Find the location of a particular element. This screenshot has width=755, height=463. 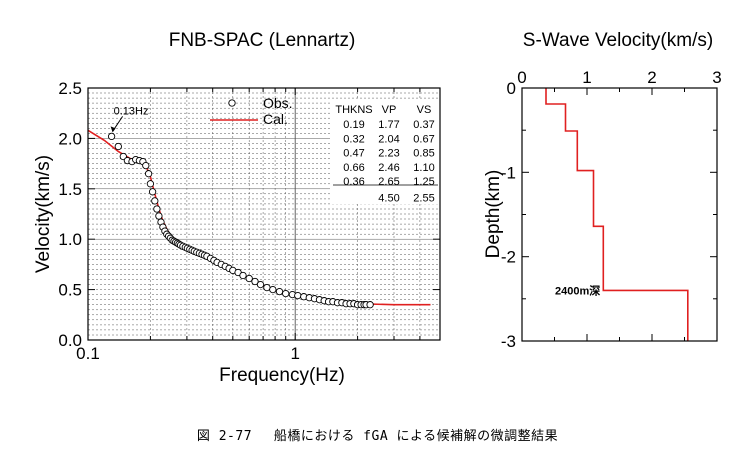

table-cell: 0.19 is located at coordinates (353, 125).